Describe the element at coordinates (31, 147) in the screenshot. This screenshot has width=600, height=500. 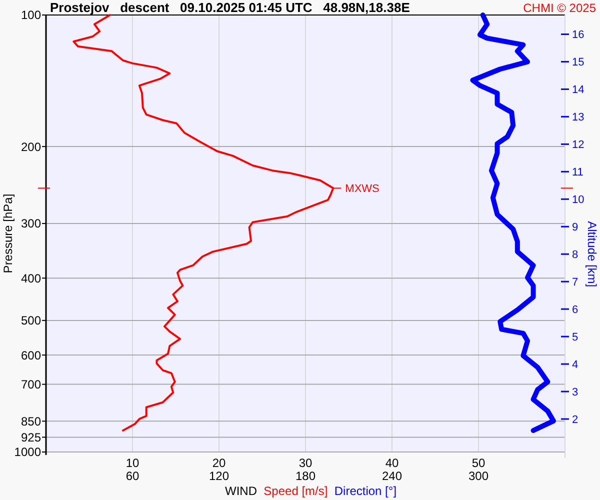
I see `y-tick-label: 200` at that location.